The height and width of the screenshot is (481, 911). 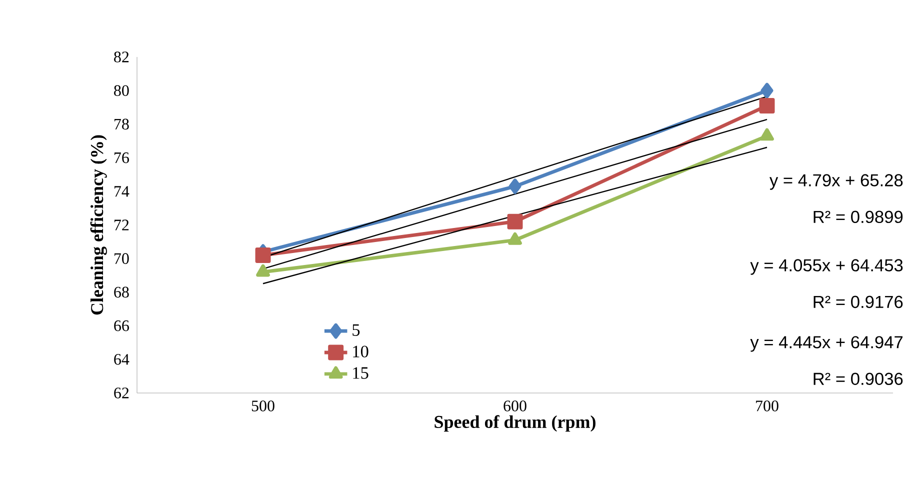 What do you see at coordinates (122, 191) in the screenshot?
I see `y-tick-label: 74` at bounding box center [122, 191].